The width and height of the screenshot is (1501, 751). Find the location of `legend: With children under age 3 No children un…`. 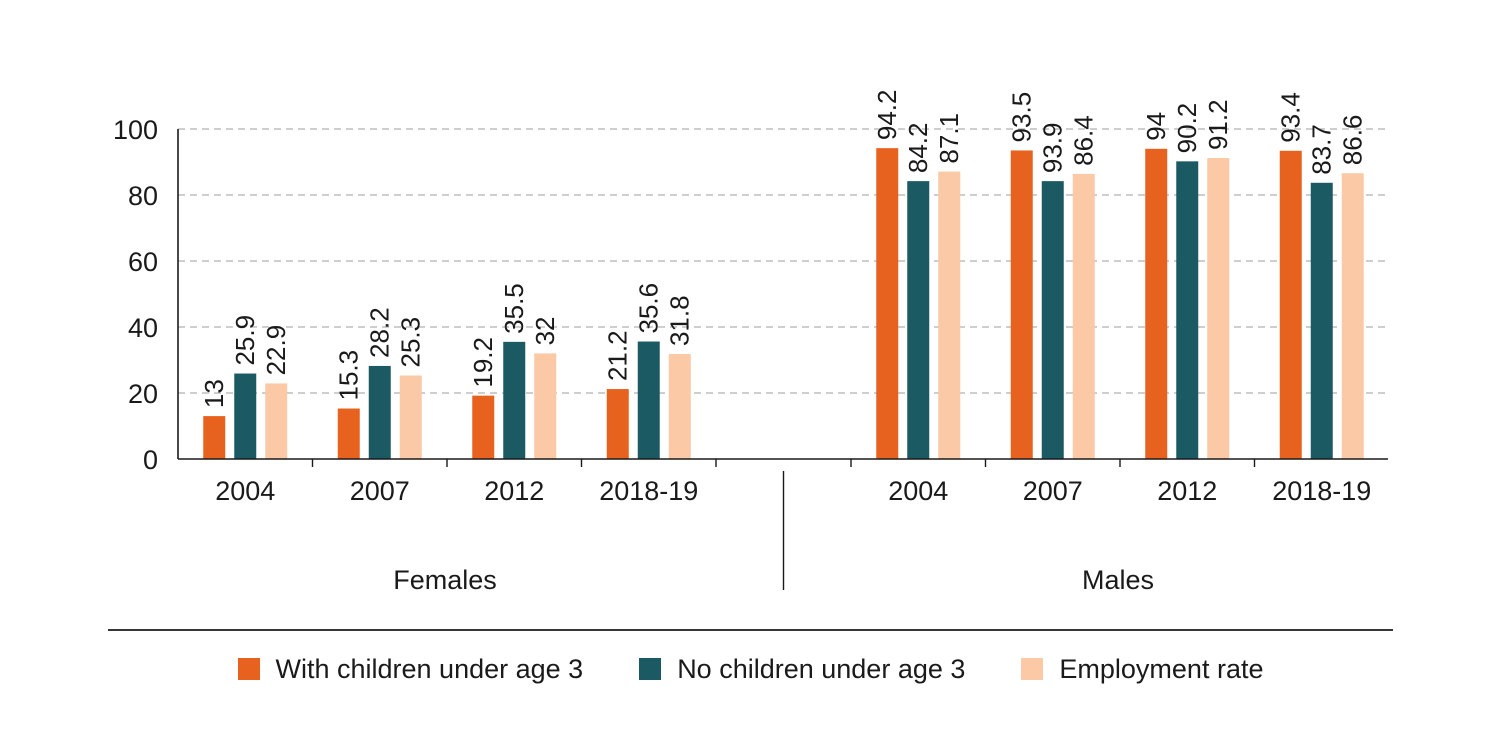

legend: With children under age 3 No children un… is located at coordinates (750, 669).